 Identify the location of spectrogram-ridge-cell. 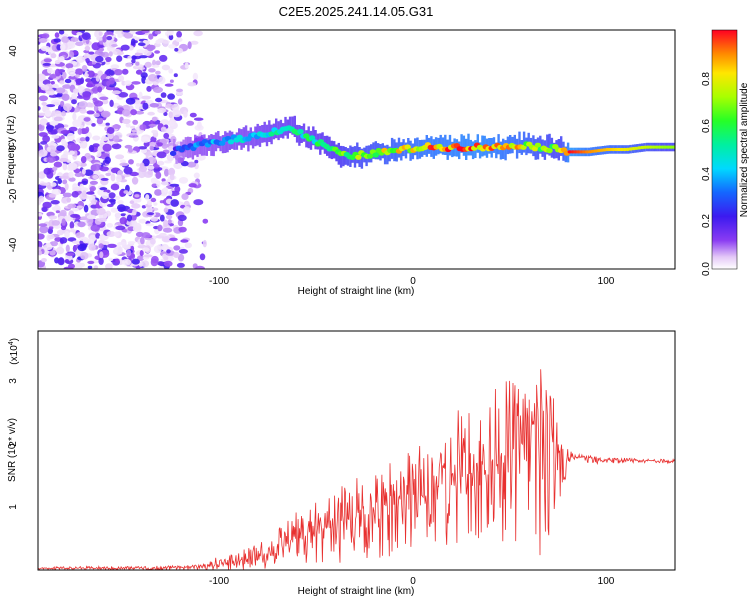
(370, 156).